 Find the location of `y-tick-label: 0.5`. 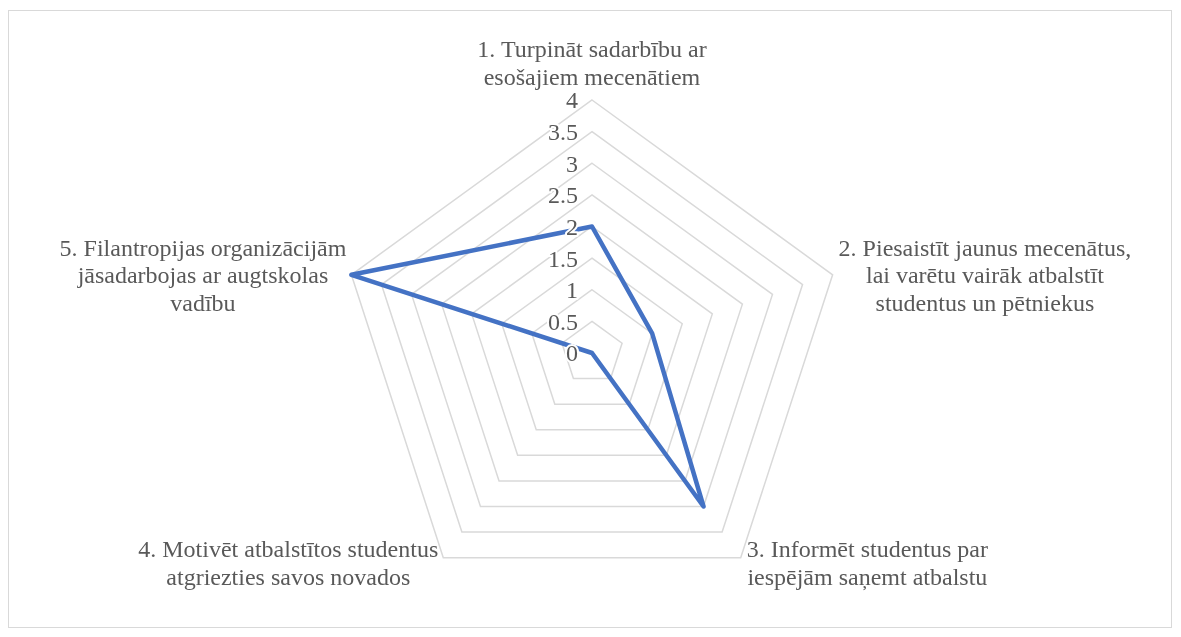

y-tick-label: 0.5 is located at coordinates (563, 321).